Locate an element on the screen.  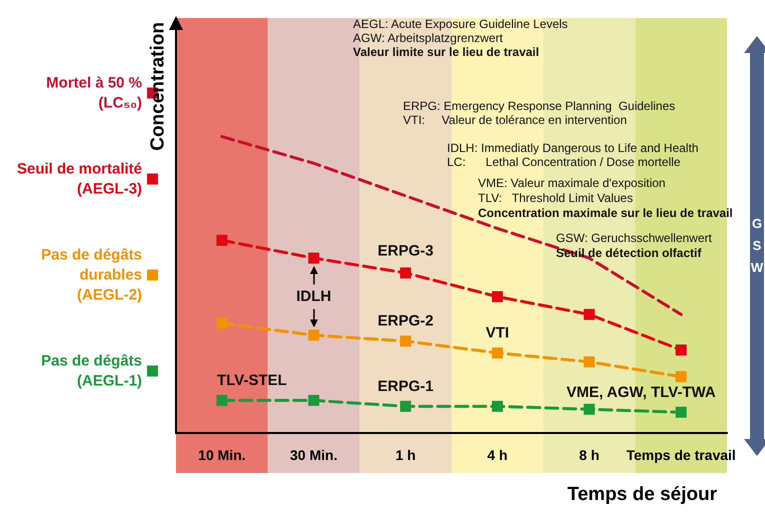
annotation: GSW: Geruchsschwellenwert is located at coordinates (634, 238).